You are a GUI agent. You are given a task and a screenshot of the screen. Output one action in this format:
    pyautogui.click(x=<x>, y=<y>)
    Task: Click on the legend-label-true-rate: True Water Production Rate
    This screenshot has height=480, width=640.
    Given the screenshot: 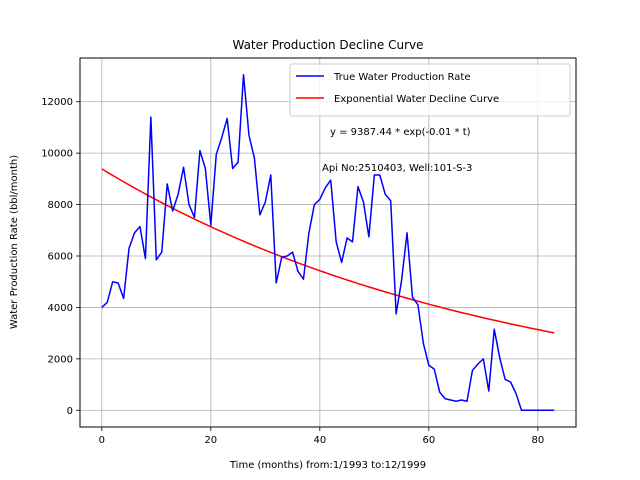 What is the action you would take?
    pyautogui.click(x=401, y=77)
    